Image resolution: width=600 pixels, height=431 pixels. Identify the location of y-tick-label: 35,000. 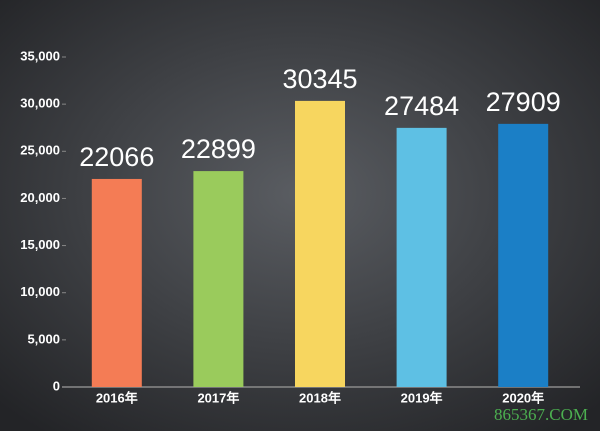
(40, 55).